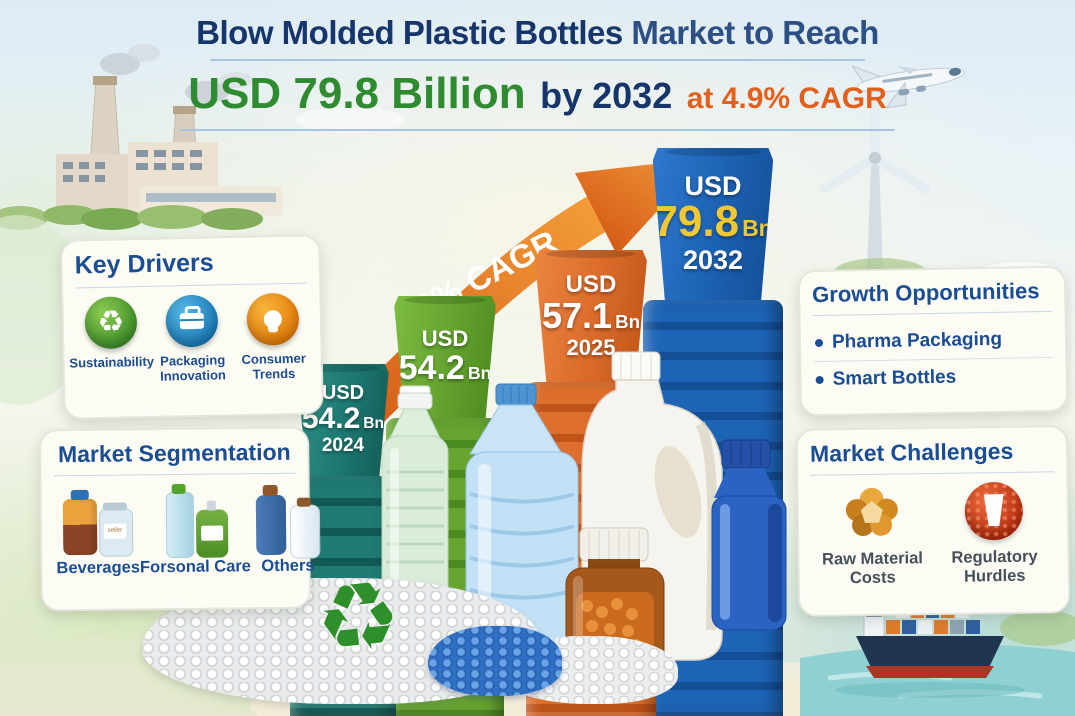  I want to click on key-drivers-title: Key Drivers, so click(144, 264).